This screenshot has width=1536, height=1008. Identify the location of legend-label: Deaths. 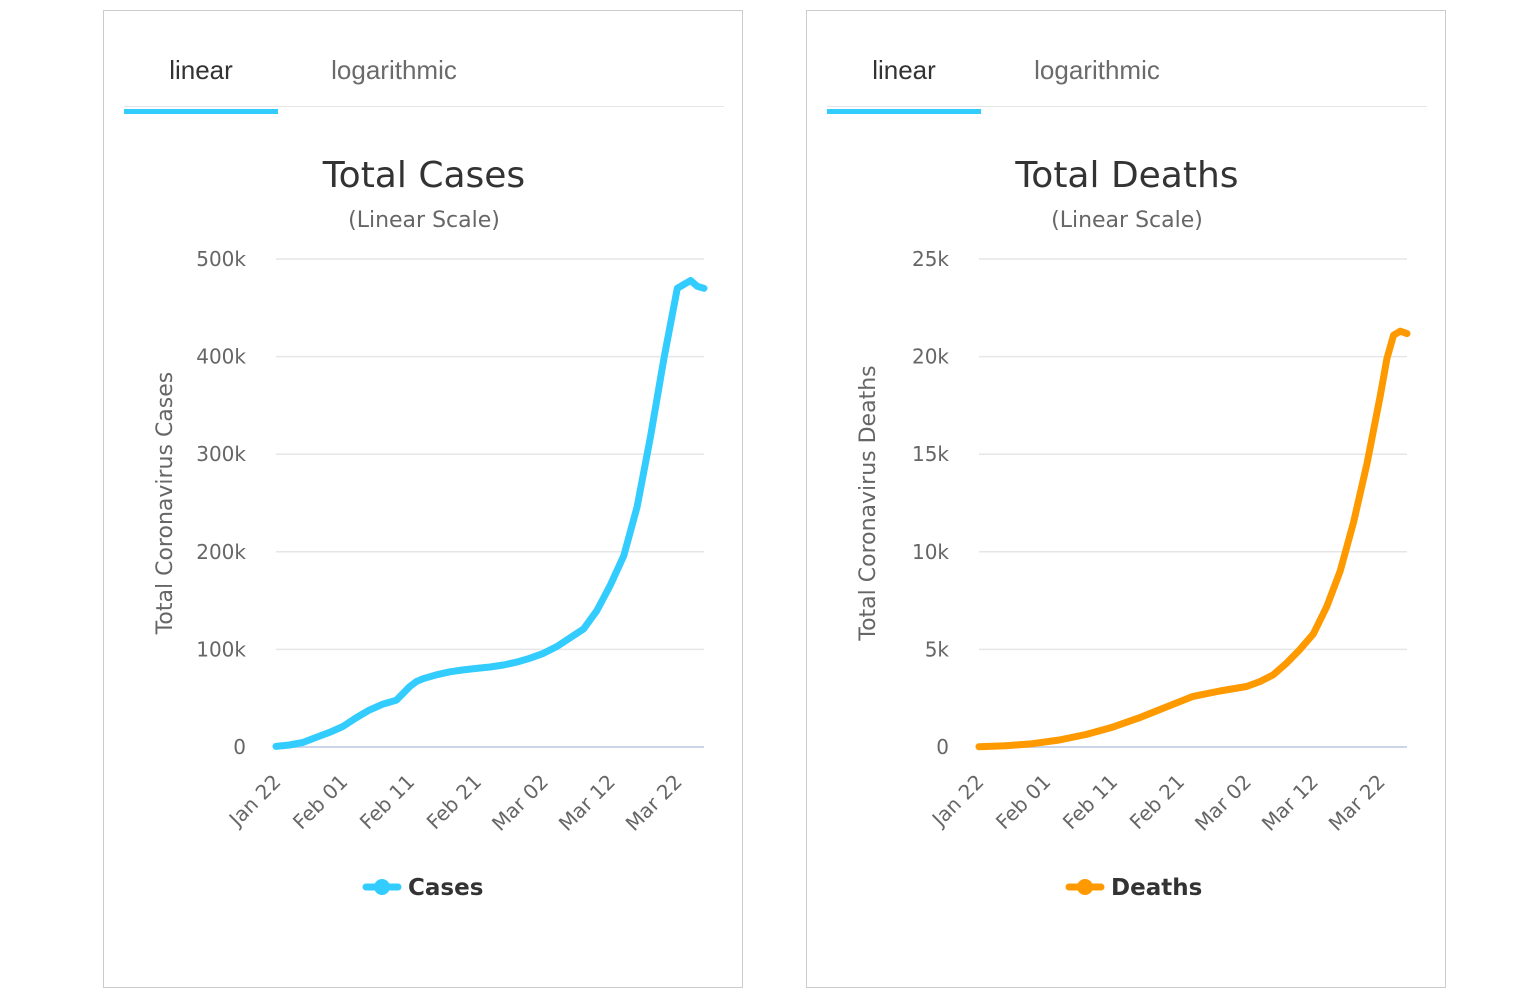
(1156, 888).